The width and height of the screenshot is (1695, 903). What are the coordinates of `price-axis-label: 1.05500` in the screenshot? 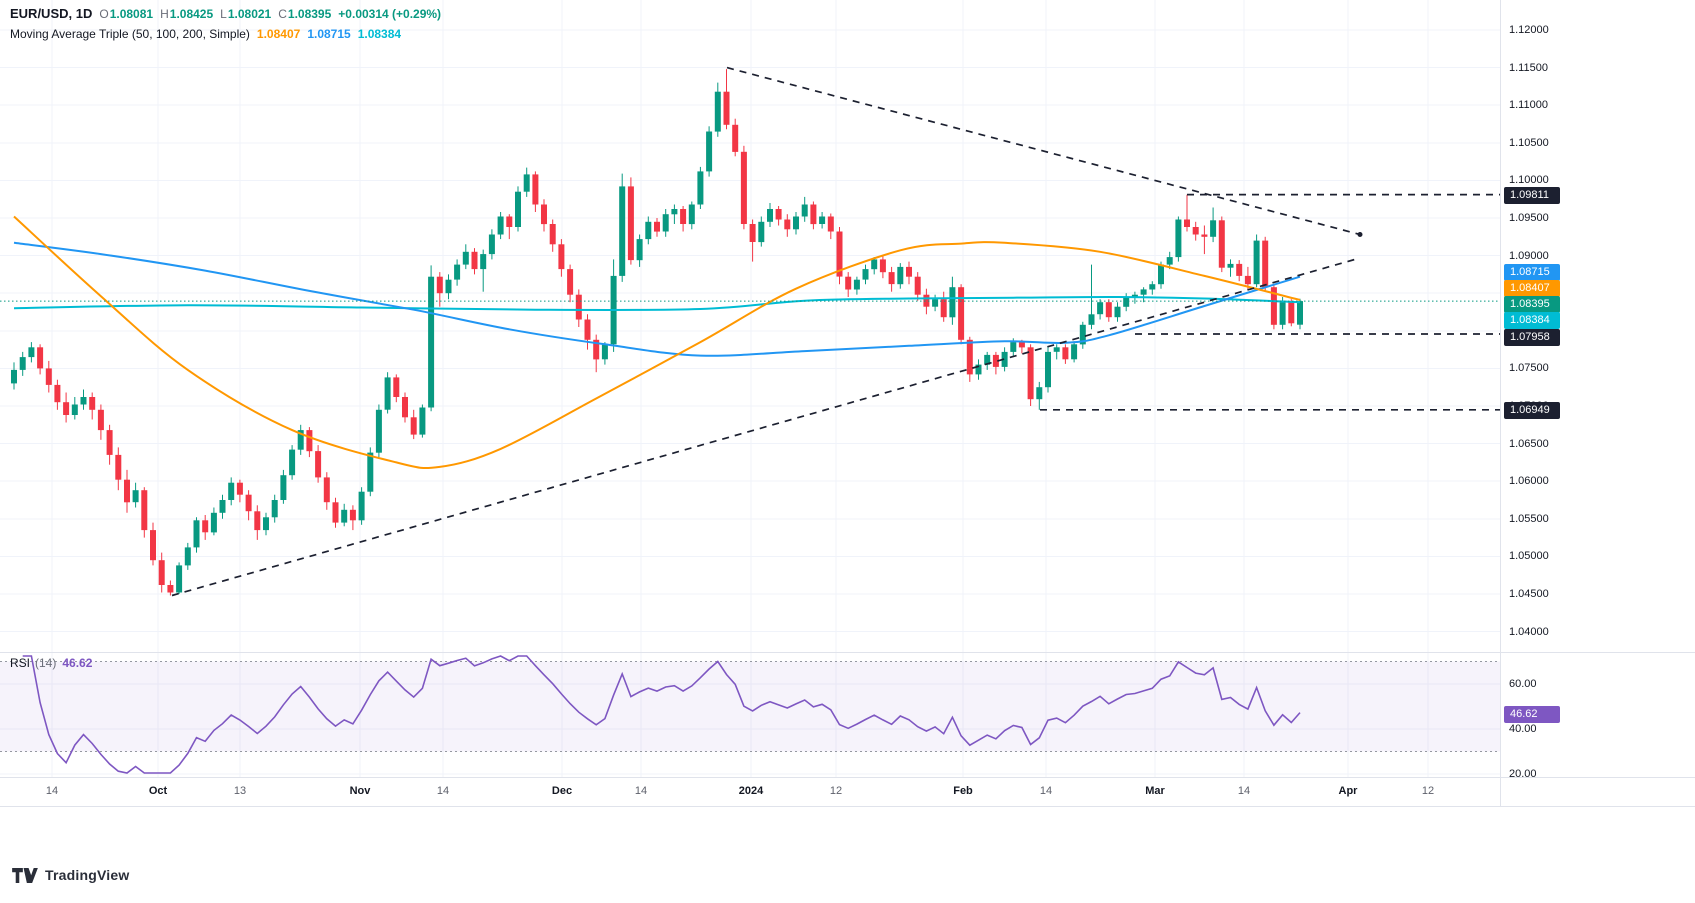 It's located at (1529, 518).